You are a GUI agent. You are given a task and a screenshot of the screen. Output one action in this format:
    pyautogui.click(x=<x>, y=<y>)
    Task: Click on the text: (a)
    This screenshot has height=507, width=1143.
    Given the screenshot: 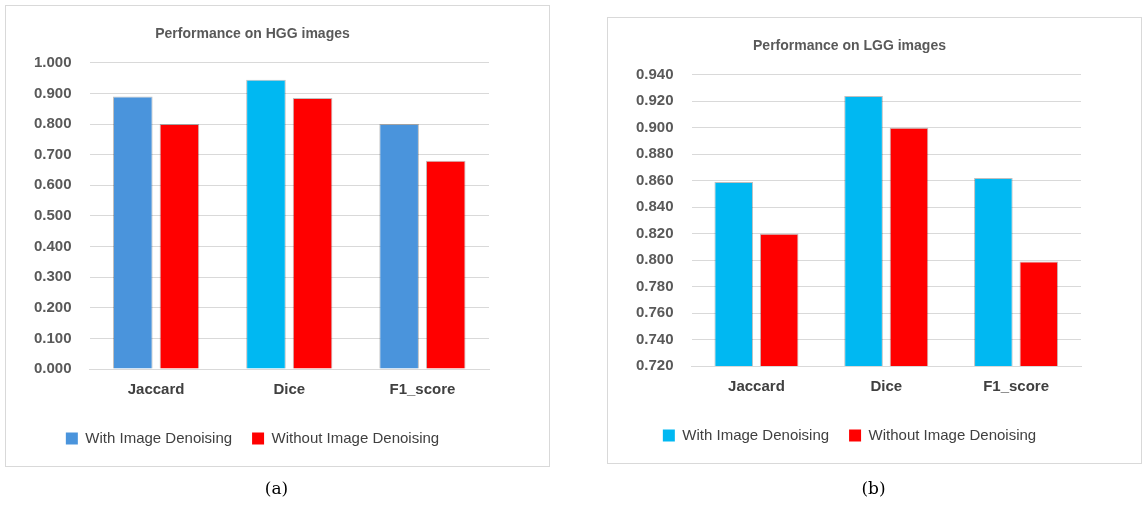 What is the action you would take?
    pyautogui.click(x=276, y=488)
    